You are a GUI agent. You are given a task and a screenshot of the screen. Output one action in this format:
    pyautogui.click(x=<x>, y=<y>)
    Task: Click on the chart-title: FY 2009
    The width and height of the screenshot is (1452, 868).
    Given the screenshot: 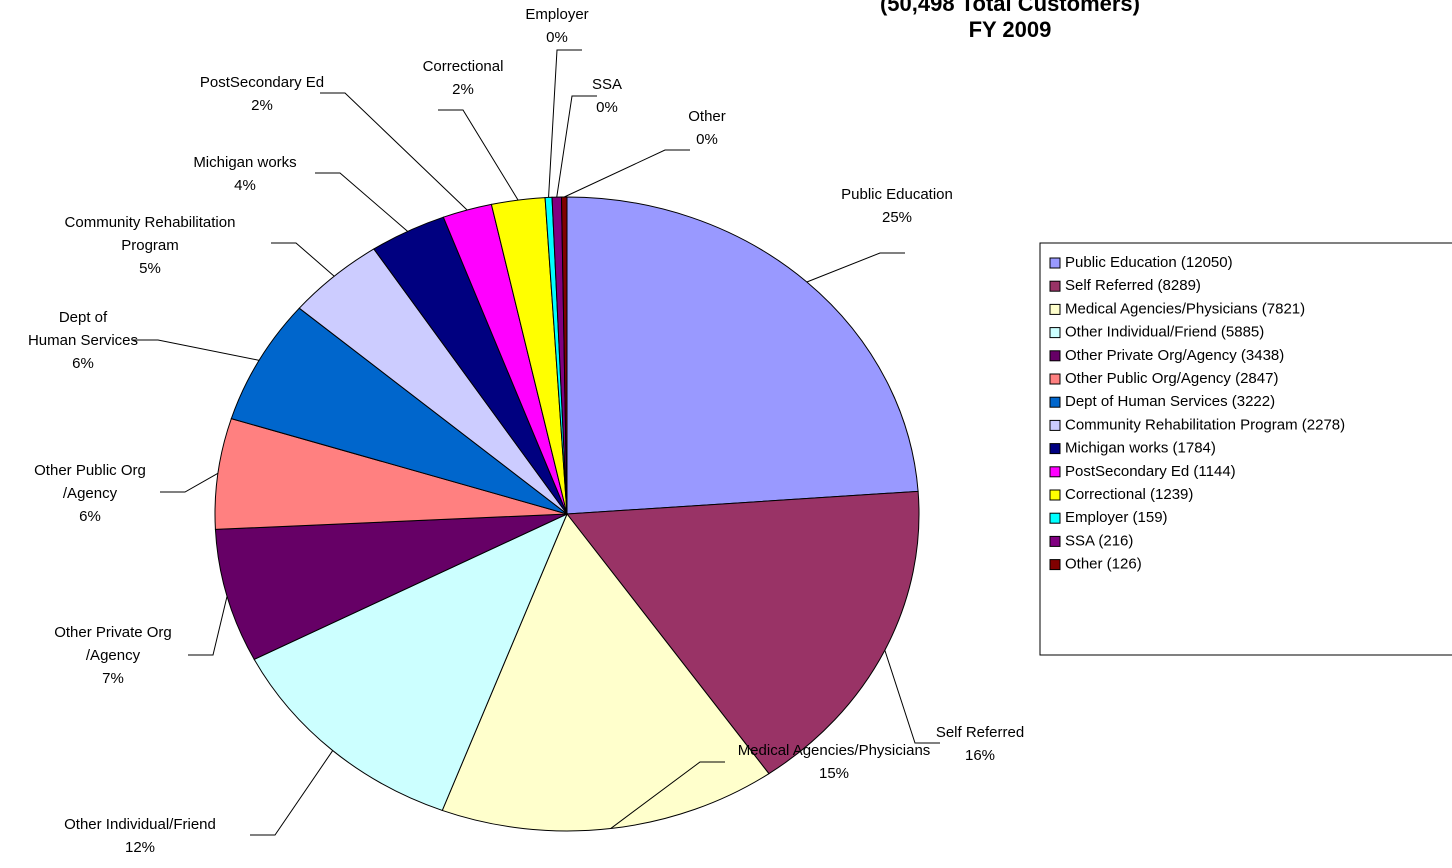 What is the action you would take?
    pyautogui.click(x=1010, y=29)
    